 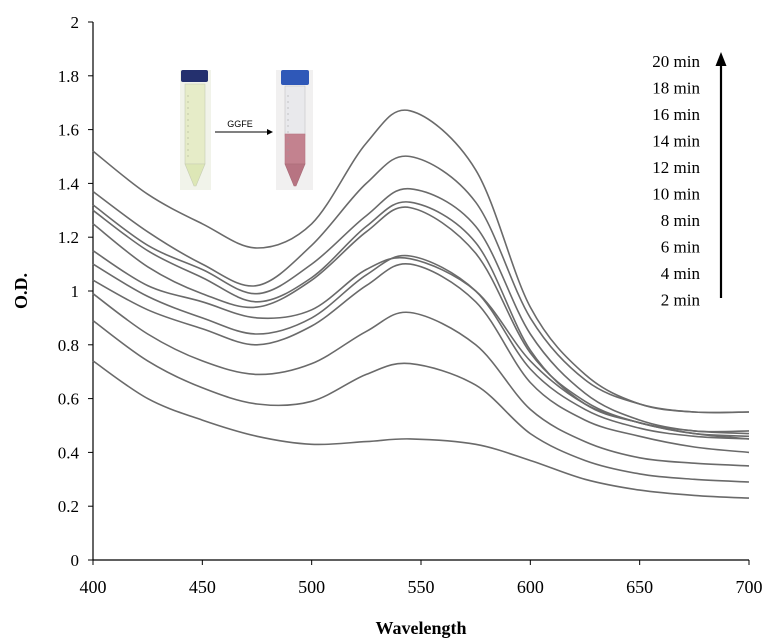 What do you see at coordinates (69, 452) in the screenshot?
I see `y-tick-label: 0.4` at bounding box center [69, 452].